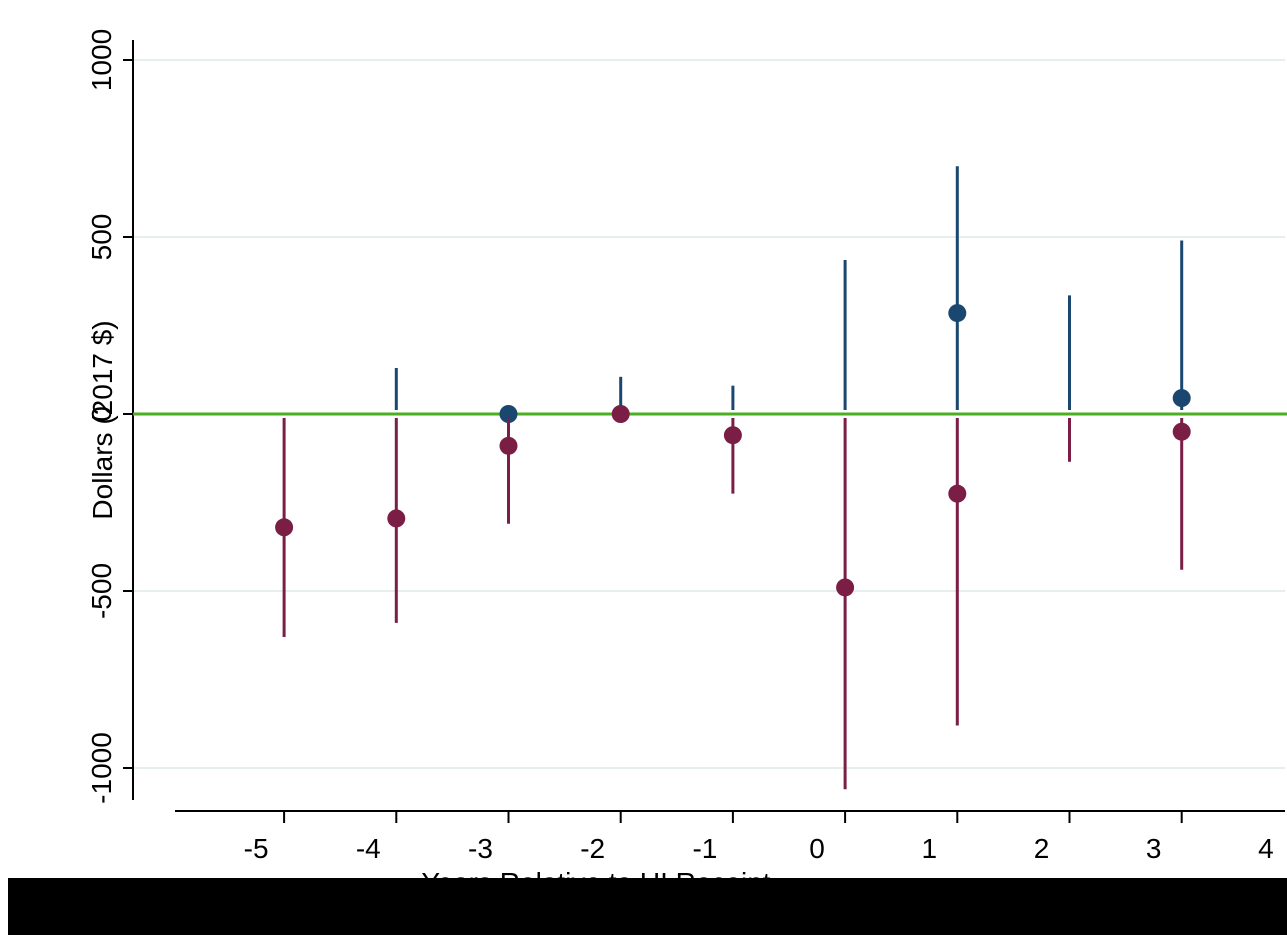 This screenshot has height=935, width=1287. Describe the element at coordinates (101, 768) in the screenshot. I see `y-tick-label: -1000` at that location.